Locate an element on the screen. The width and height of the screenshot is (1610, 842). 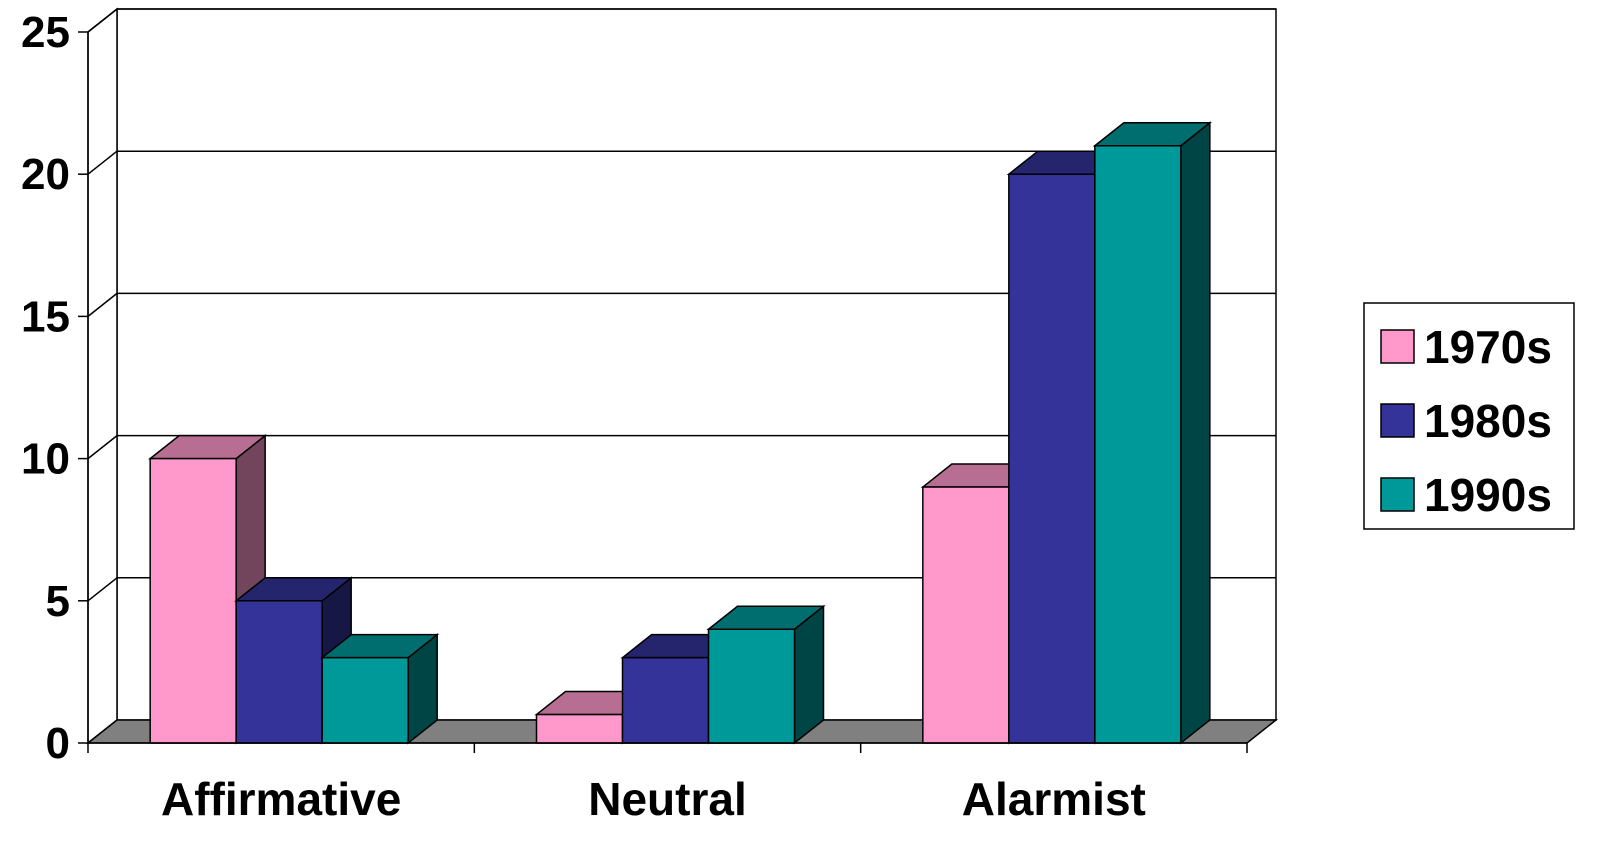
legend-label: 1970s is located at coordinates (1488, 347).